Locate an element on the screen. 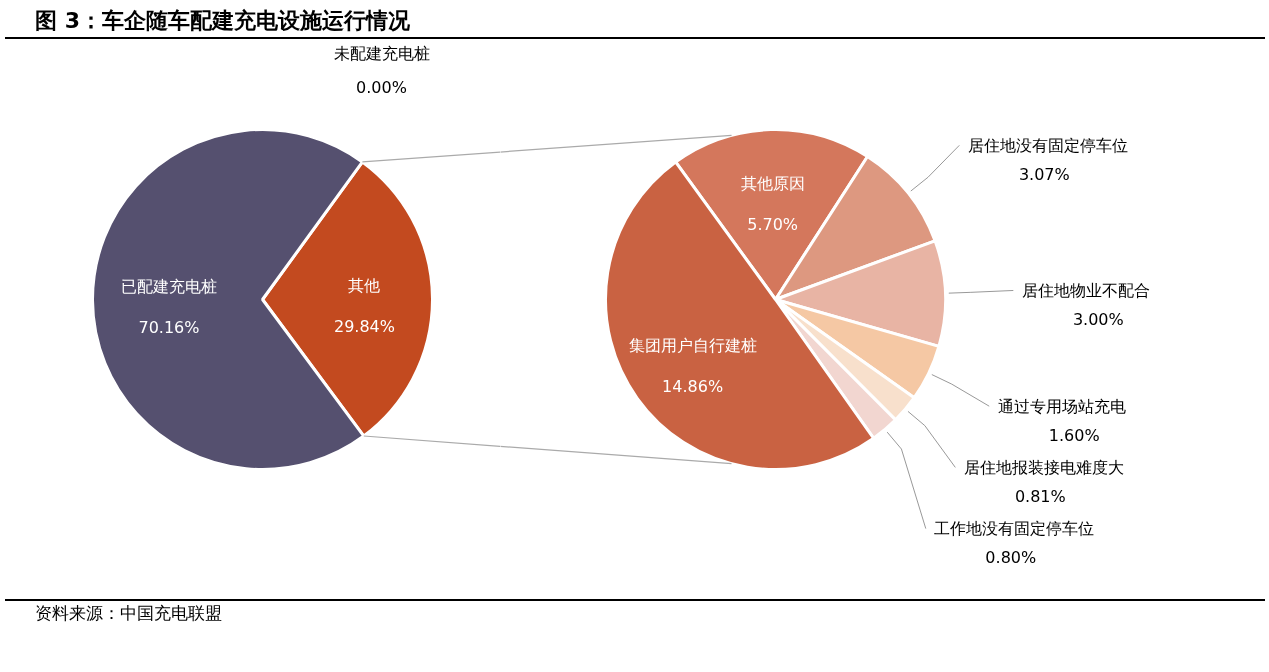 The height and width of the screenshot is (672, 1269). slice-label: 其他原因 is located at coordinates (772, 184).